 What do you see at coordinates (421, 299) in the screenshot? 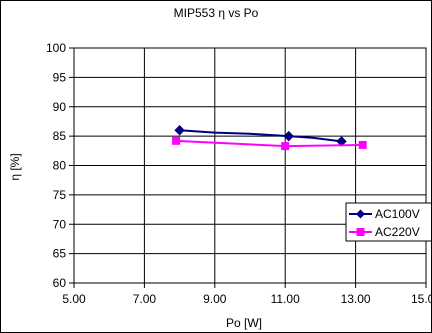
I see `x-tick-label: 15.00` at bounding box center [421, 299].